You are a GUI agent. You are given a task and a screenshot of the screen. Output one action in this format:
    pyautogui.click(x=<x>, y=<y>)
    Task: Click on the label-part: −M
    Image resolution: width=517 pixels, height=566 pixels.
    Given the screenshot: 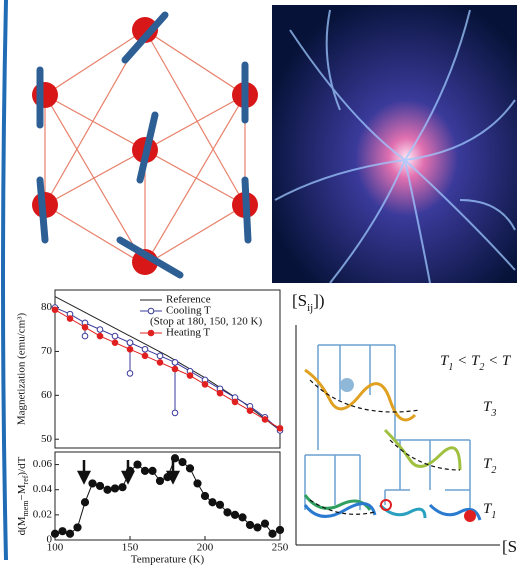 What is the action you would take?
    pyautogui.click(x=22, y=492)
    